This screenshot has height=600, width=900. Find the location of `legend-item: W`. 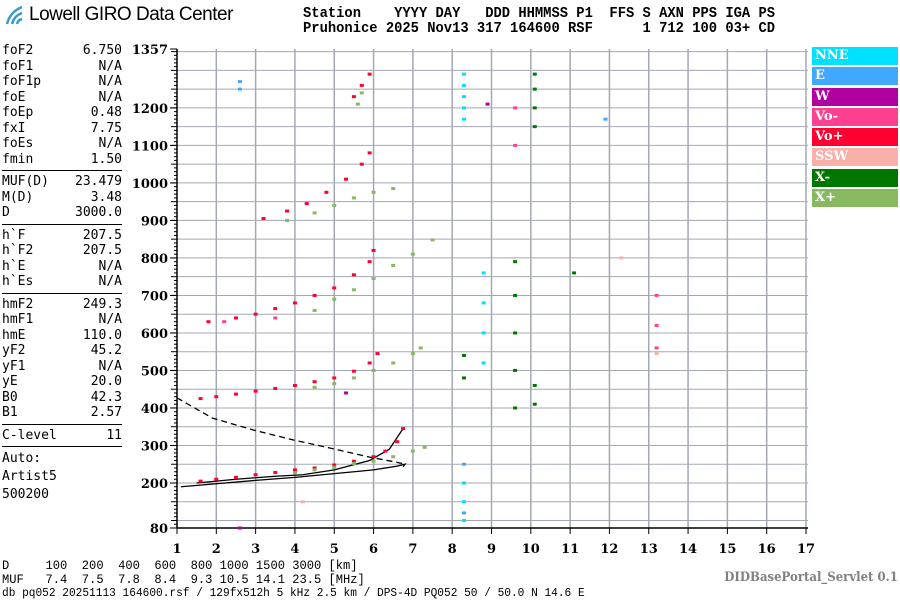

legend-item: W is located at coordinates (855, 96).